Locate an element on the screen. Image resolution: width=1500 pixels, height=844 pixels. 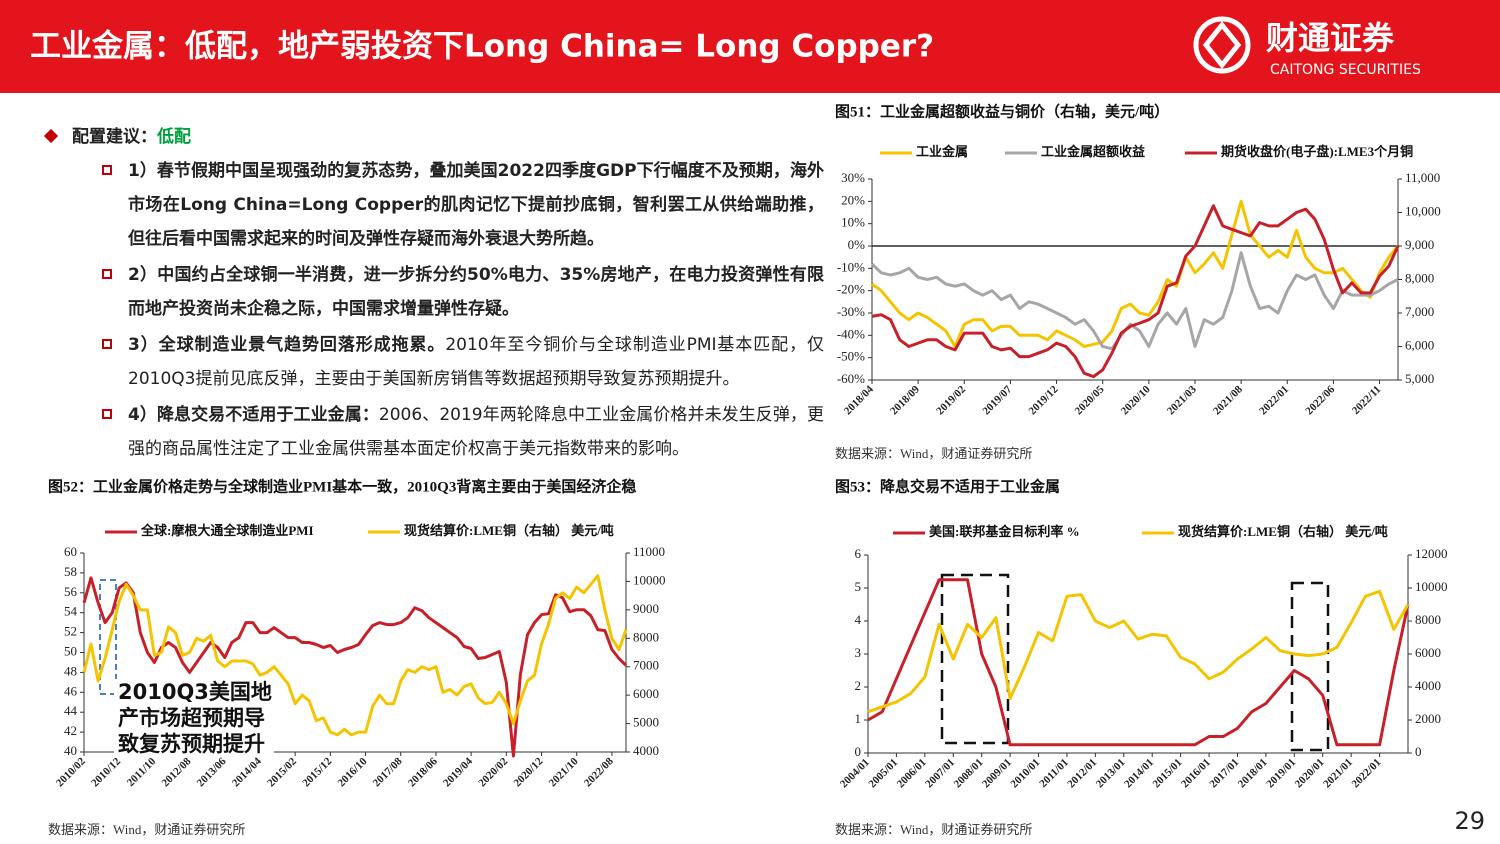
x-tick-label: 2021/01 is located at coordinates (1338, 773).